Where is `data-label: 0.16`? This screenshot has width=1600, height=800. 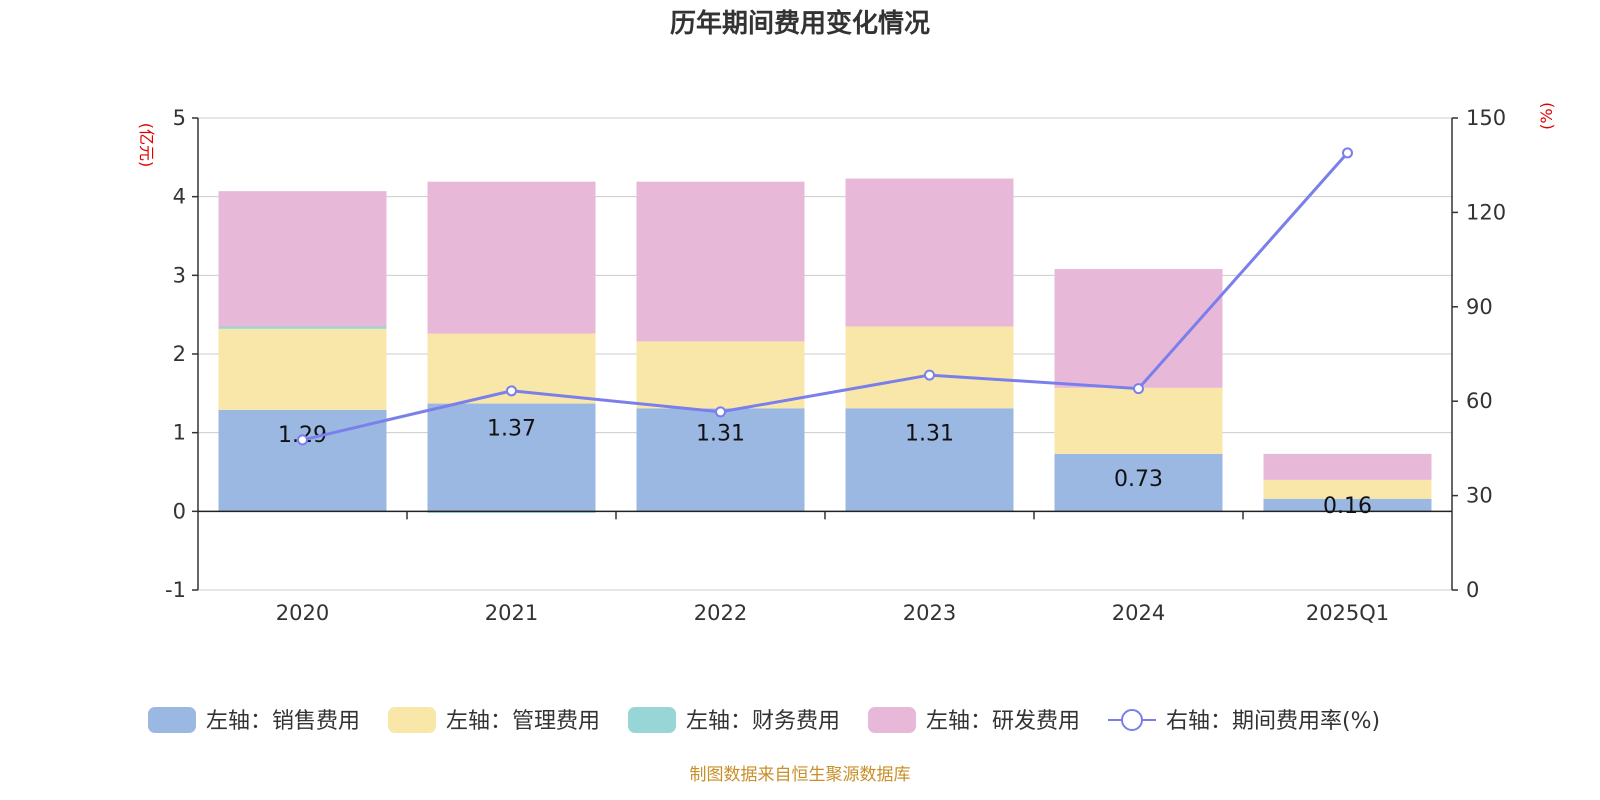 data-label: 0.16 is located at coordinates (1347, 506).